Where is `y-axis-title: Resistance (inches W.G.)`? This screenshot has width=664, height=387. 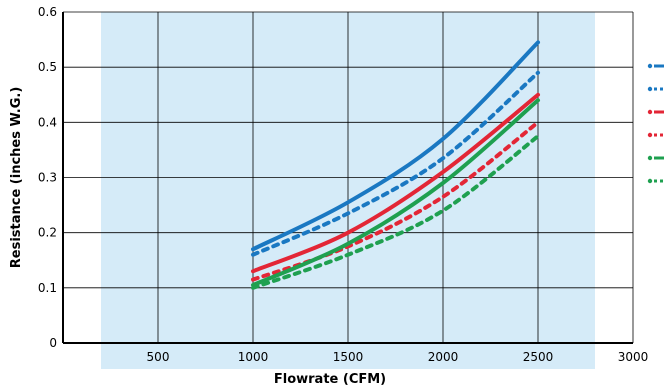
y-axis-title: Resistance (inches W.G.) is located at coordinates (16, 178).